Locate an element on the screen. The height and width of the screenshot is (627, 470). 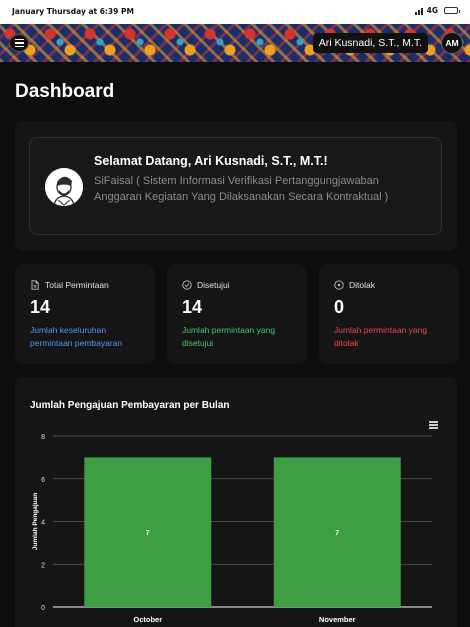
signal-icon is located at coordinates (418, 11).